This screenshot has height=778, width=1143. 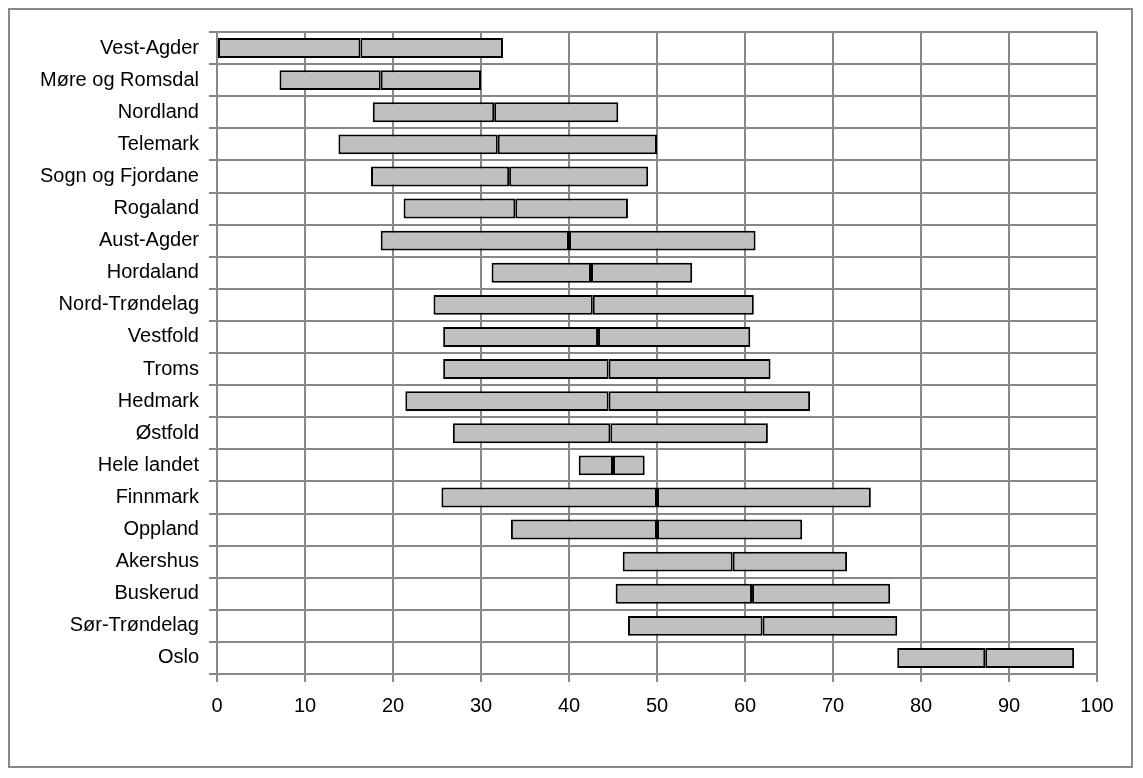 I want to click on y-tick-label: Hele landet, so click(x=148, y=463).